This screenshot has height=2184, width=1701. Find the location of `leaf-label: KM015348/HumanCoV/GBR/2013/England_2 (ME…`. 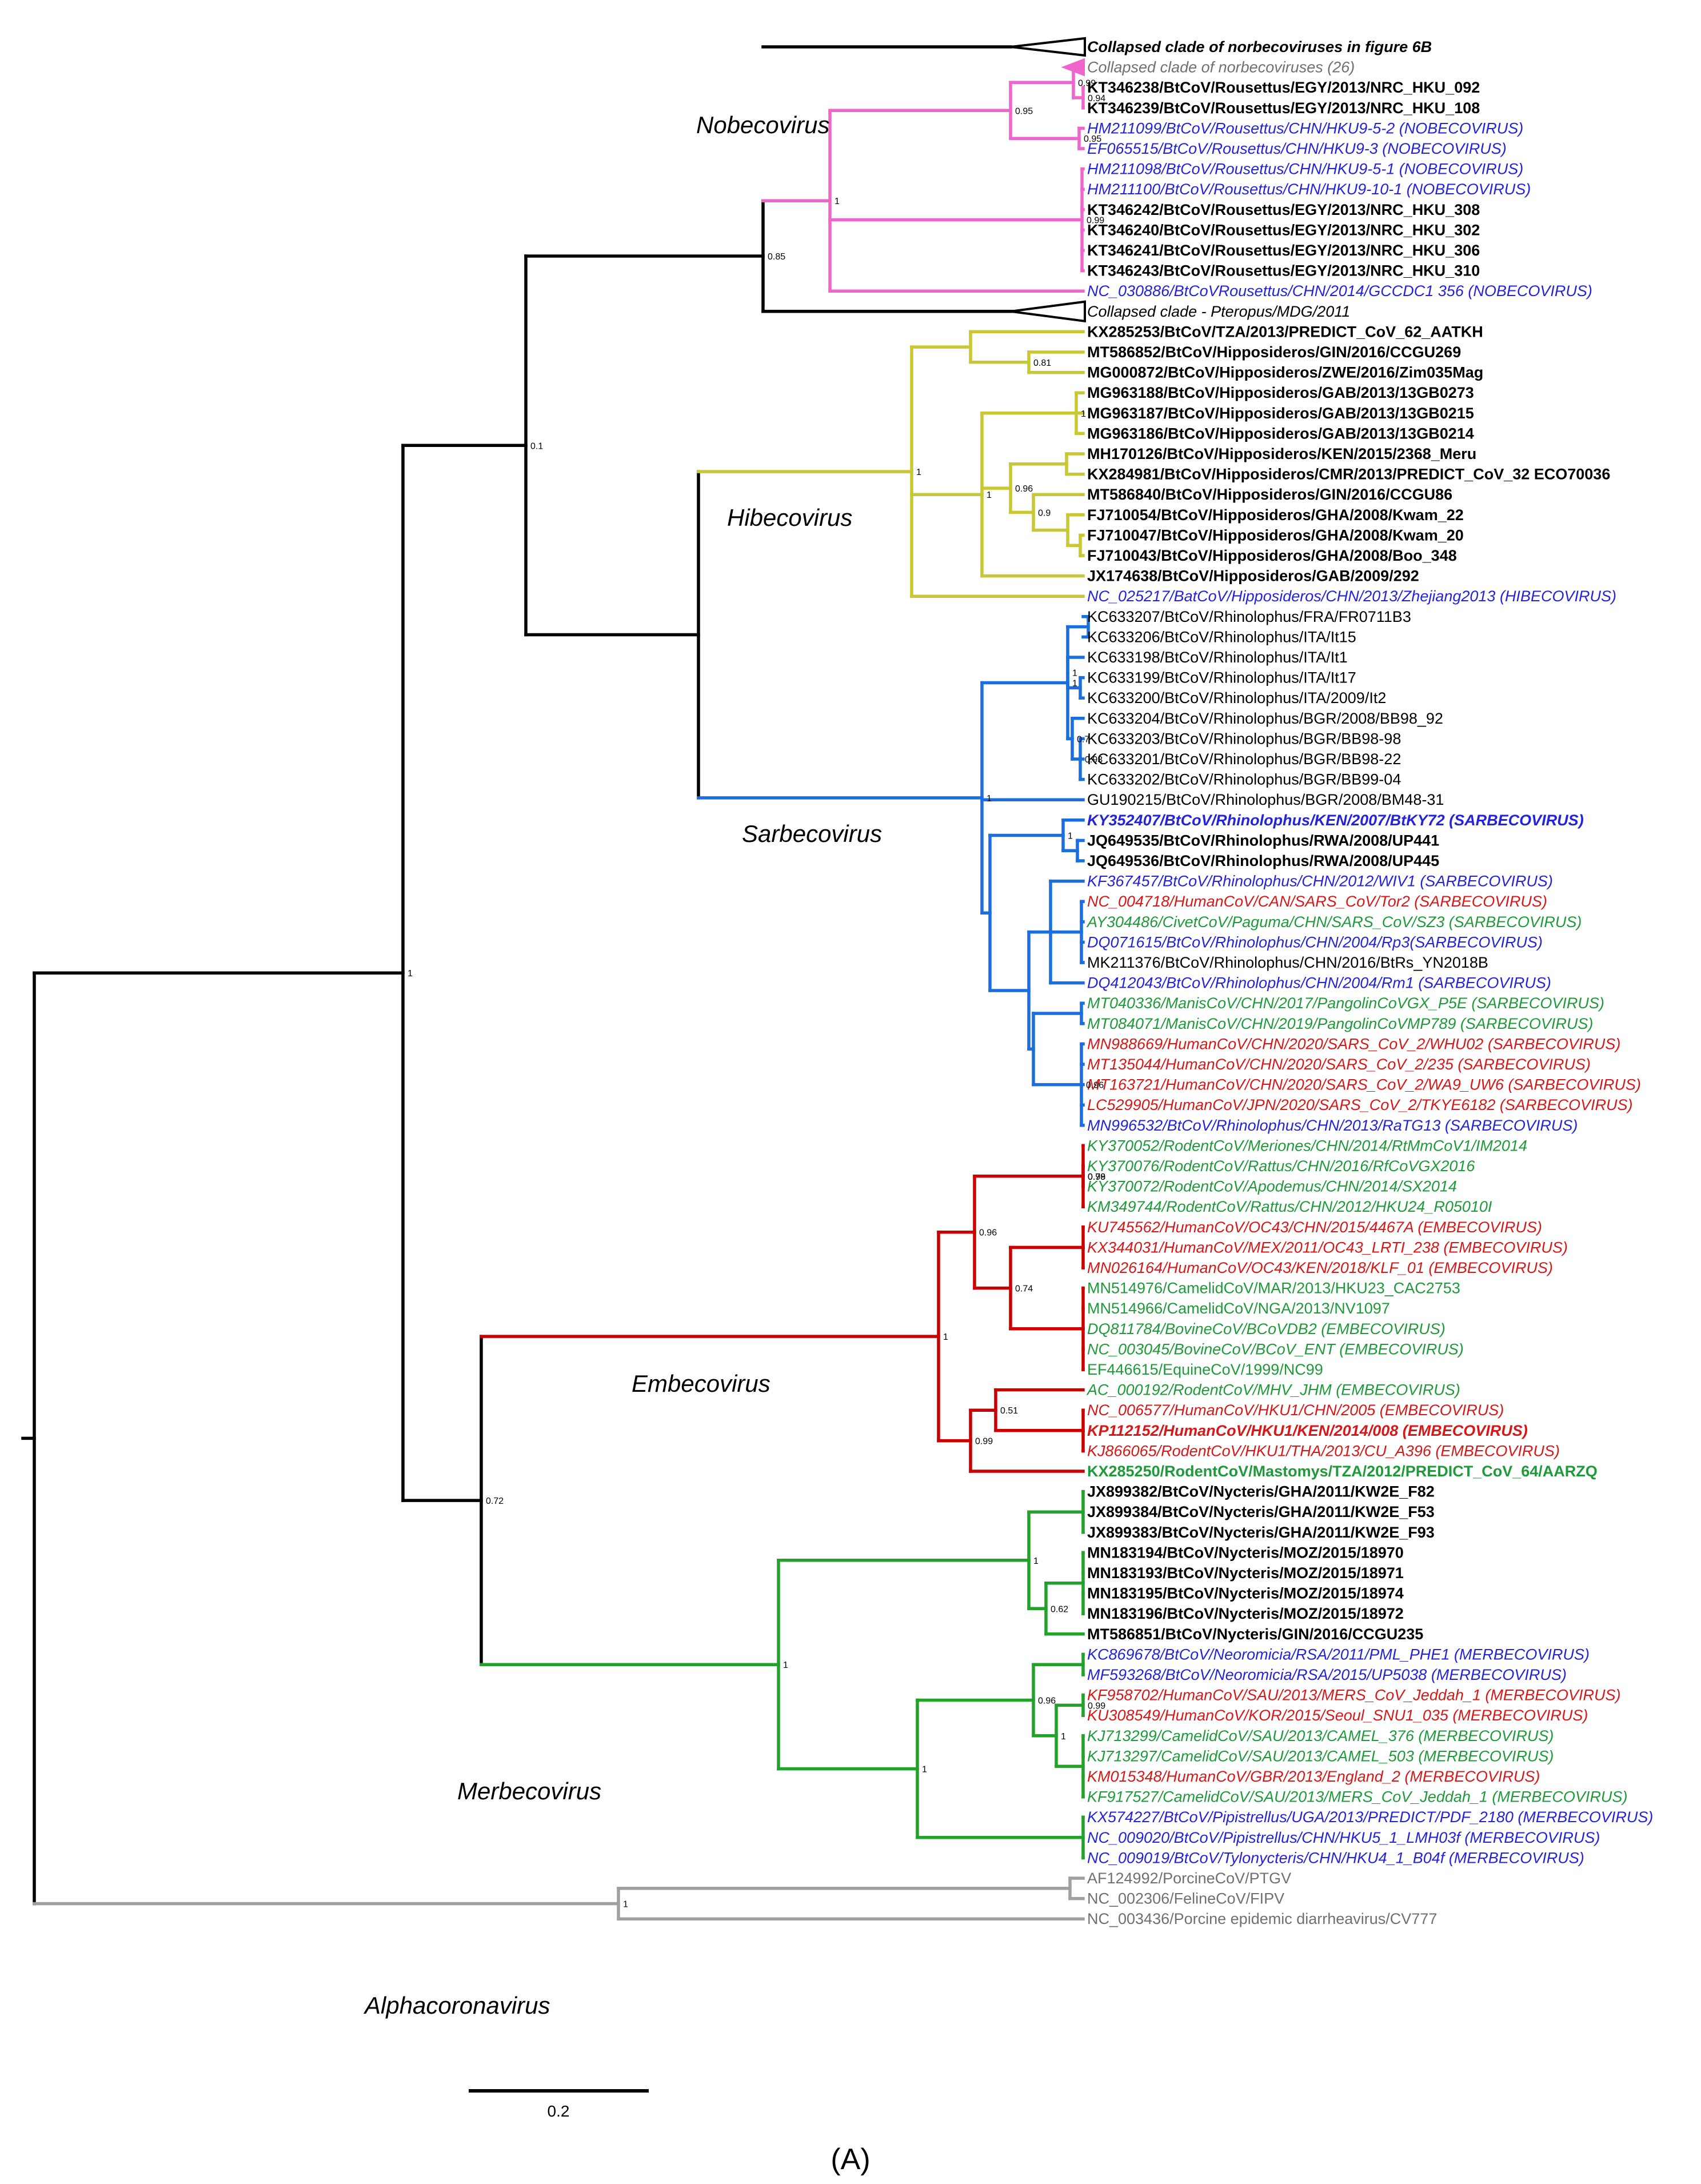

leaf-label: KM015348/HumanCoV/GBR/2013/England_2 (ME… is located at coordinates (1313, 1776).